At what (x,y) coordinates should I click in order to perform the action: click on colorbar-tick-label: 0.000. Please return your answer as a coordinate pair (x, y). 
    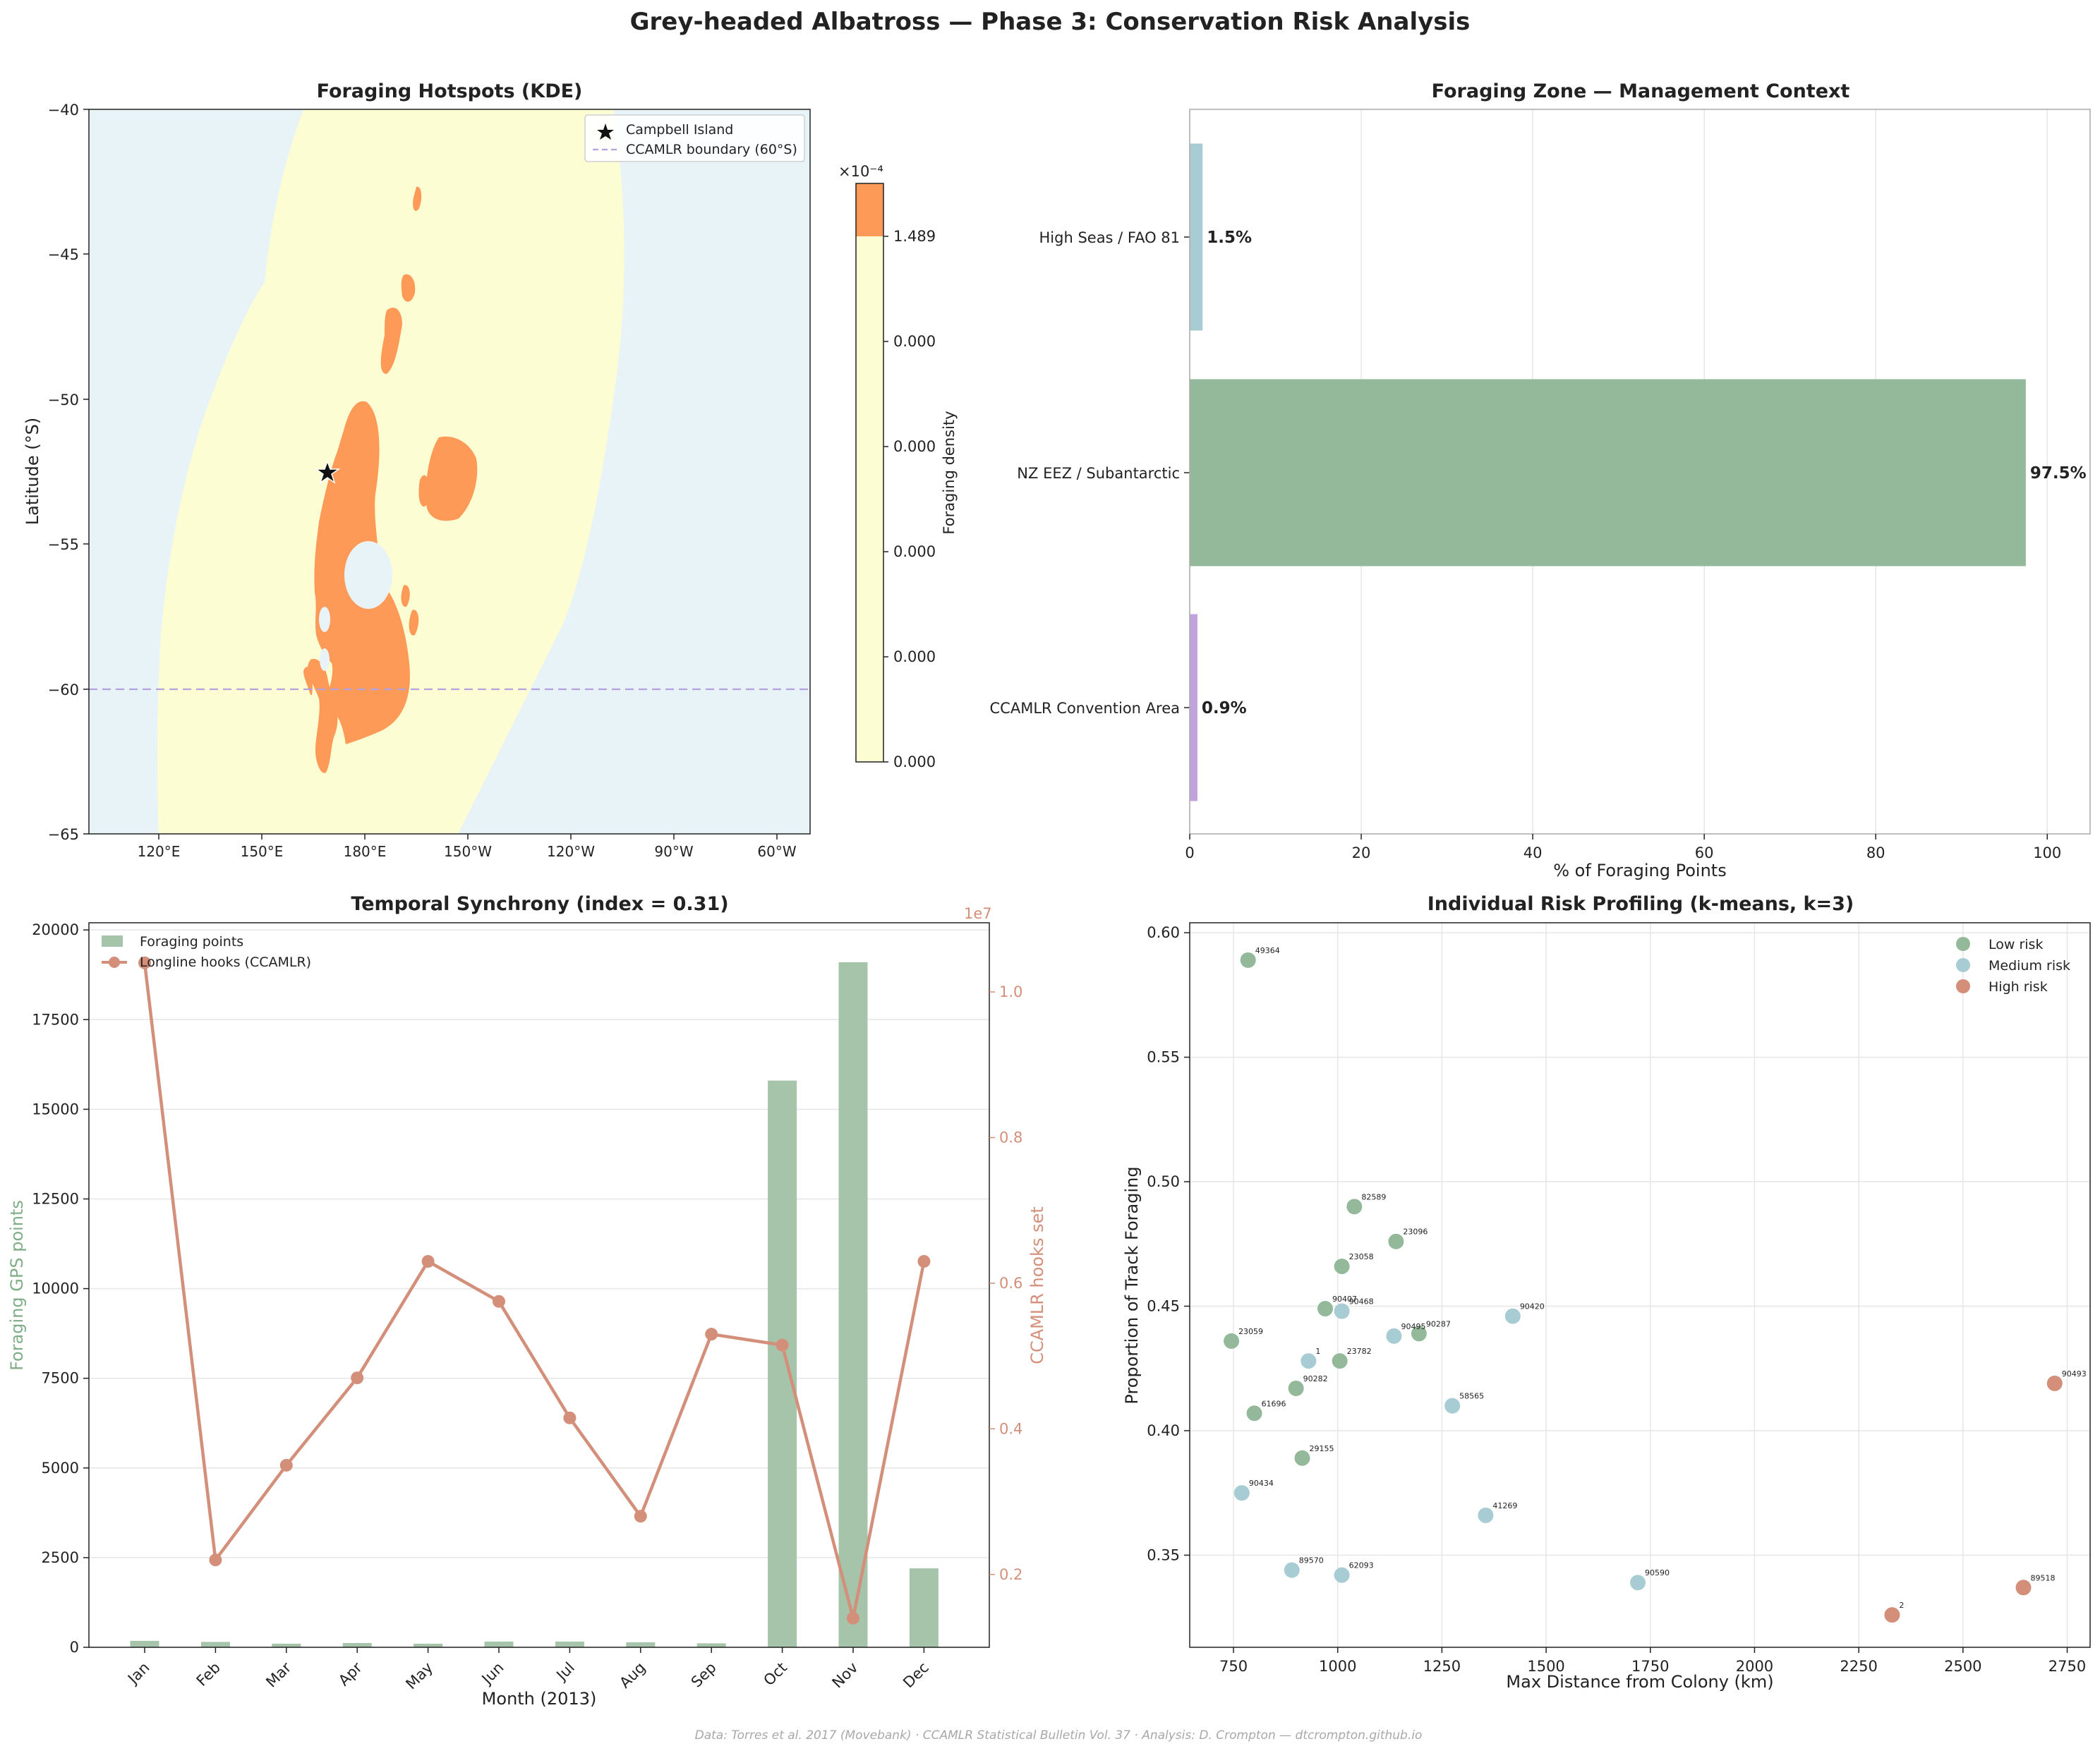
    Looking at the image, I should click on (914, 762).